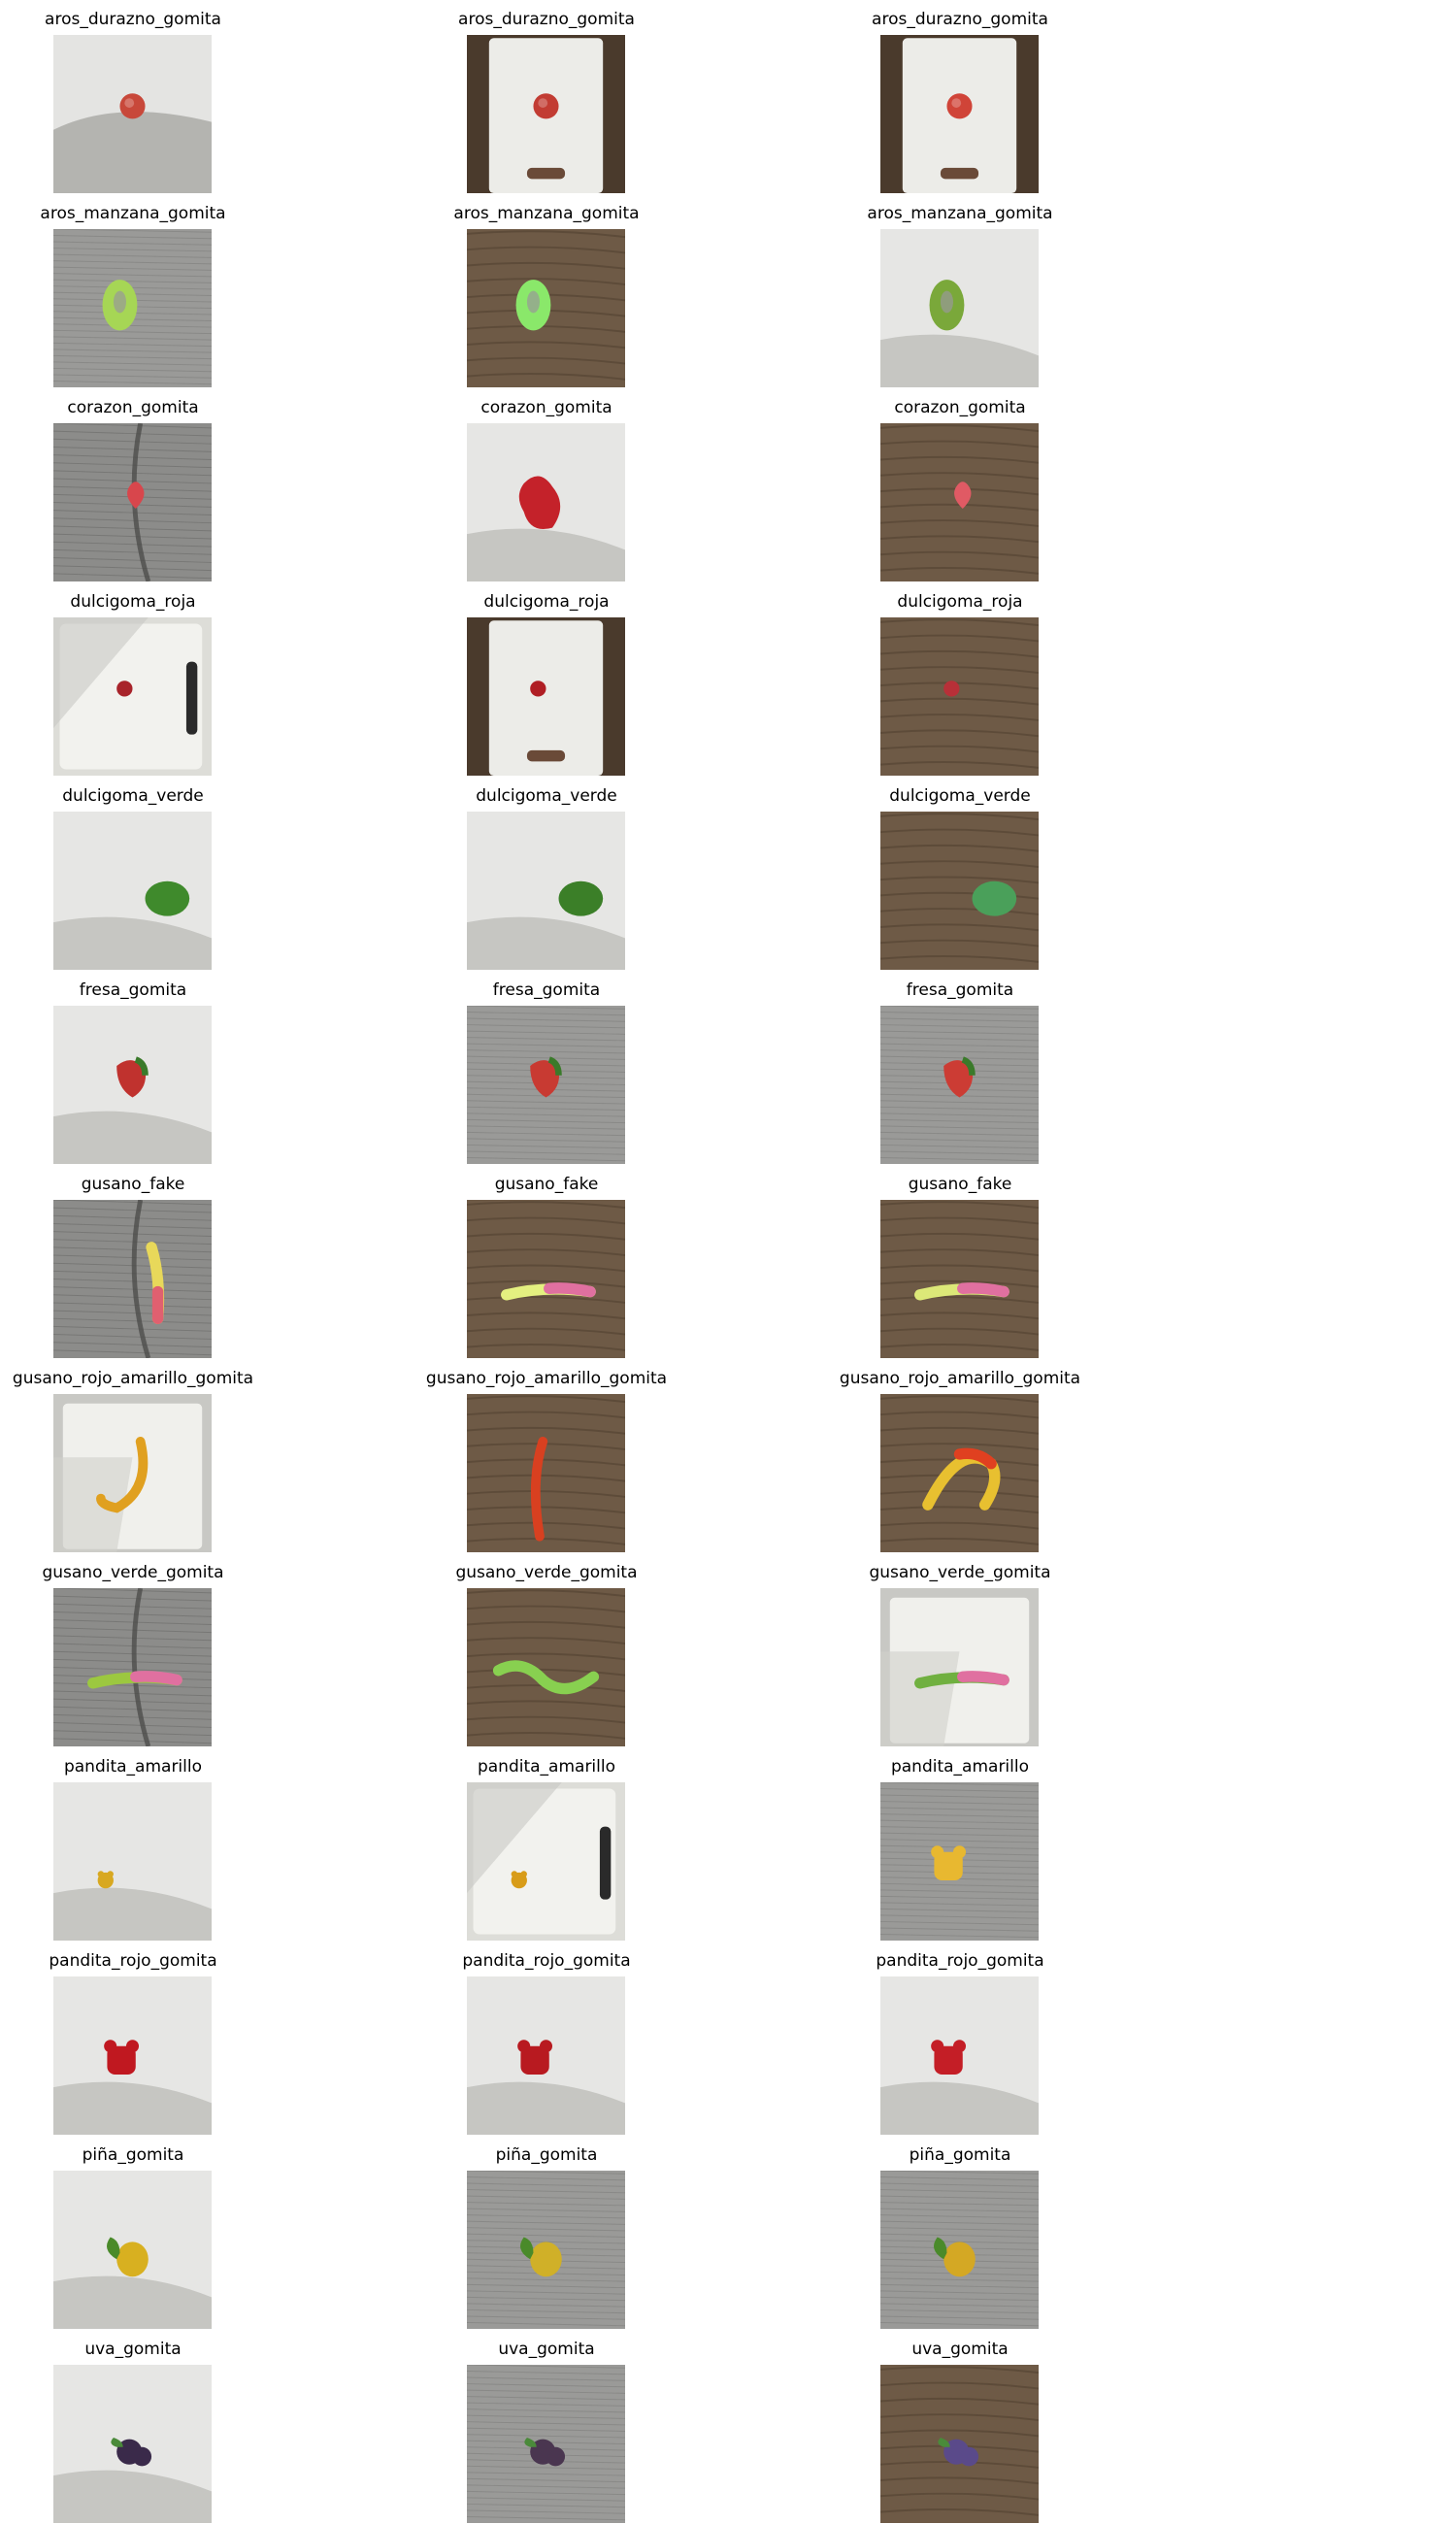 Image resolution: width=1456 pixels, height=2524 pixels. I want to click on panel-title: uva_gomita, so click(133, 2349).